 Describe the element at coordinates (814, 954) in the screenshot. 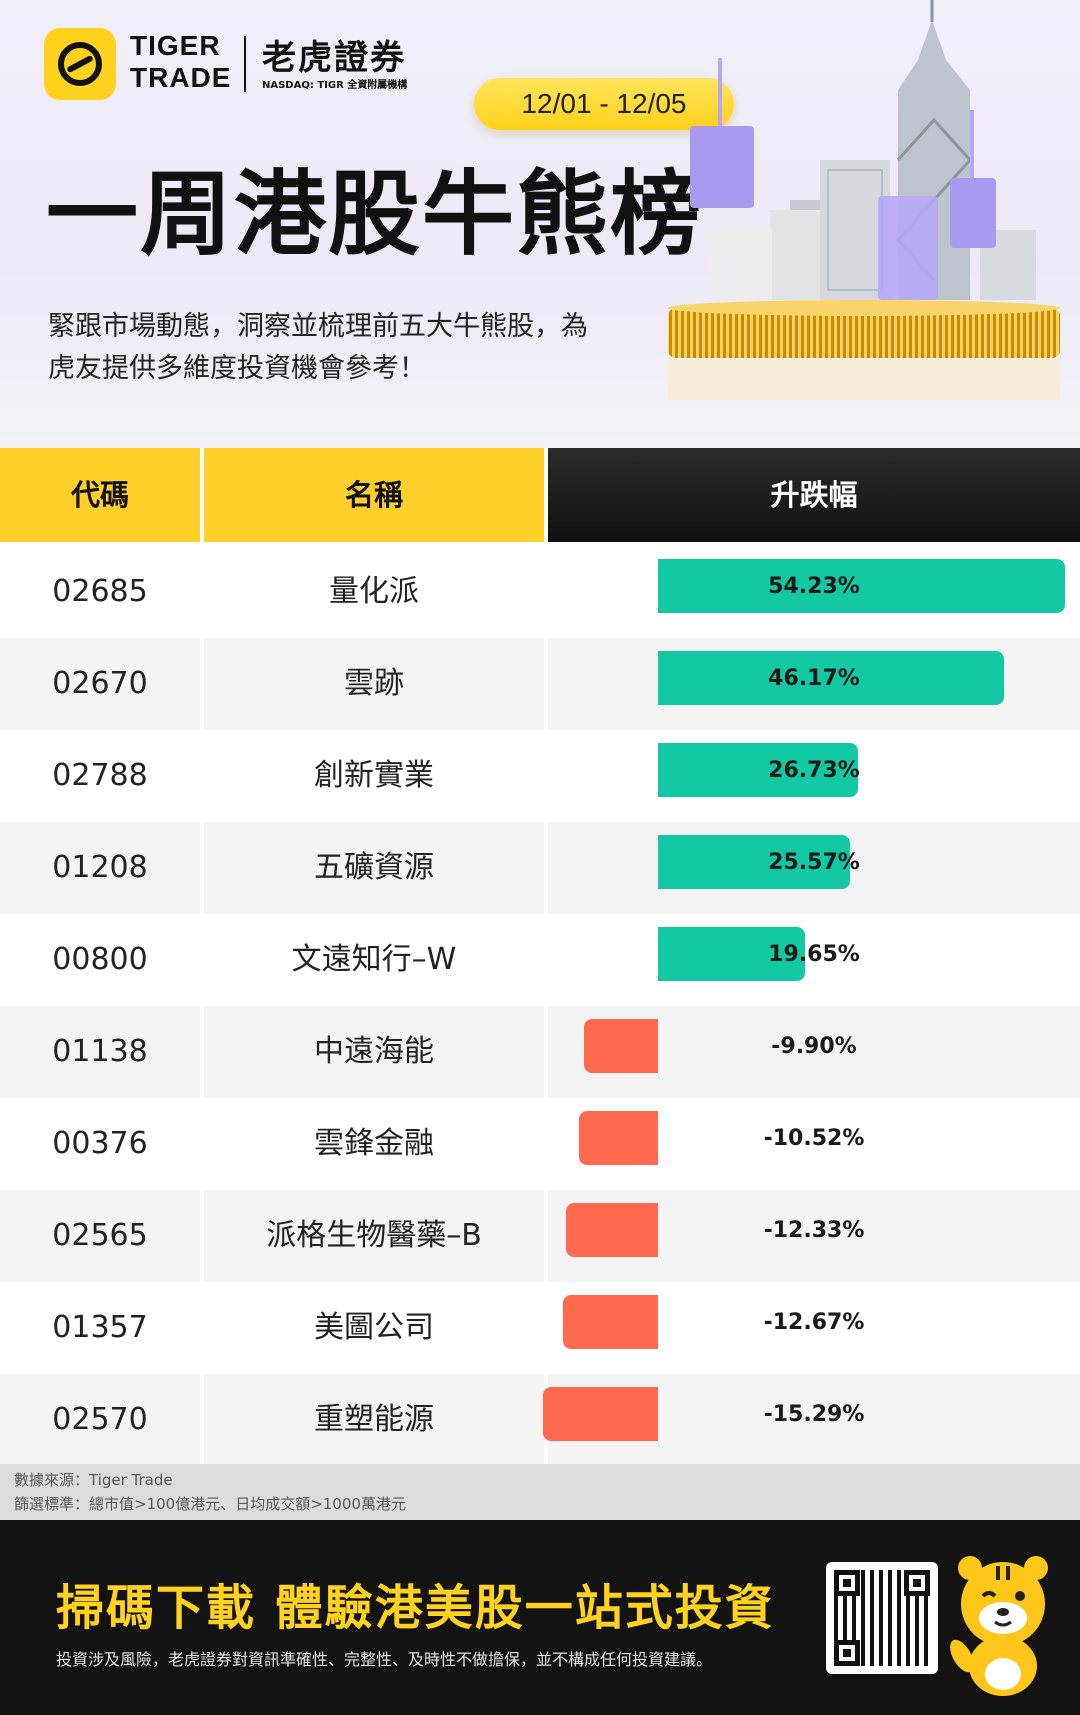

I see `change-percent: 19.65%` at that location.